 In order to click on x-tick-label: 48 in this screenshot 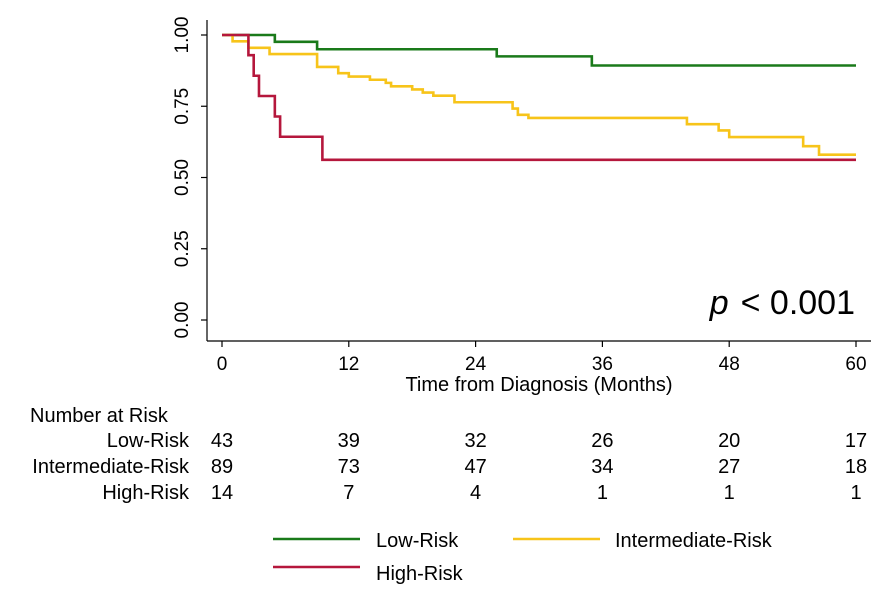, I will do `click(729, 364)`.